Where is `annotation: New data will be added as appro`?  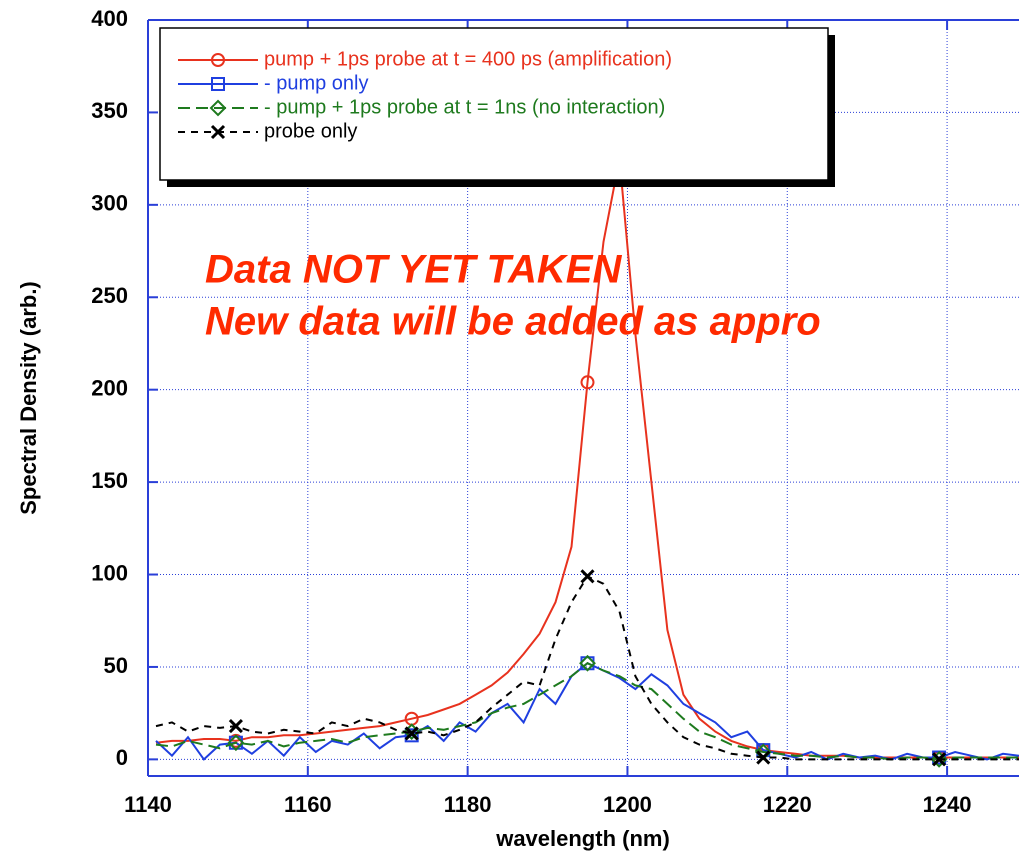
annotation: New data will be added as appro is located at coordinates (513, 322).